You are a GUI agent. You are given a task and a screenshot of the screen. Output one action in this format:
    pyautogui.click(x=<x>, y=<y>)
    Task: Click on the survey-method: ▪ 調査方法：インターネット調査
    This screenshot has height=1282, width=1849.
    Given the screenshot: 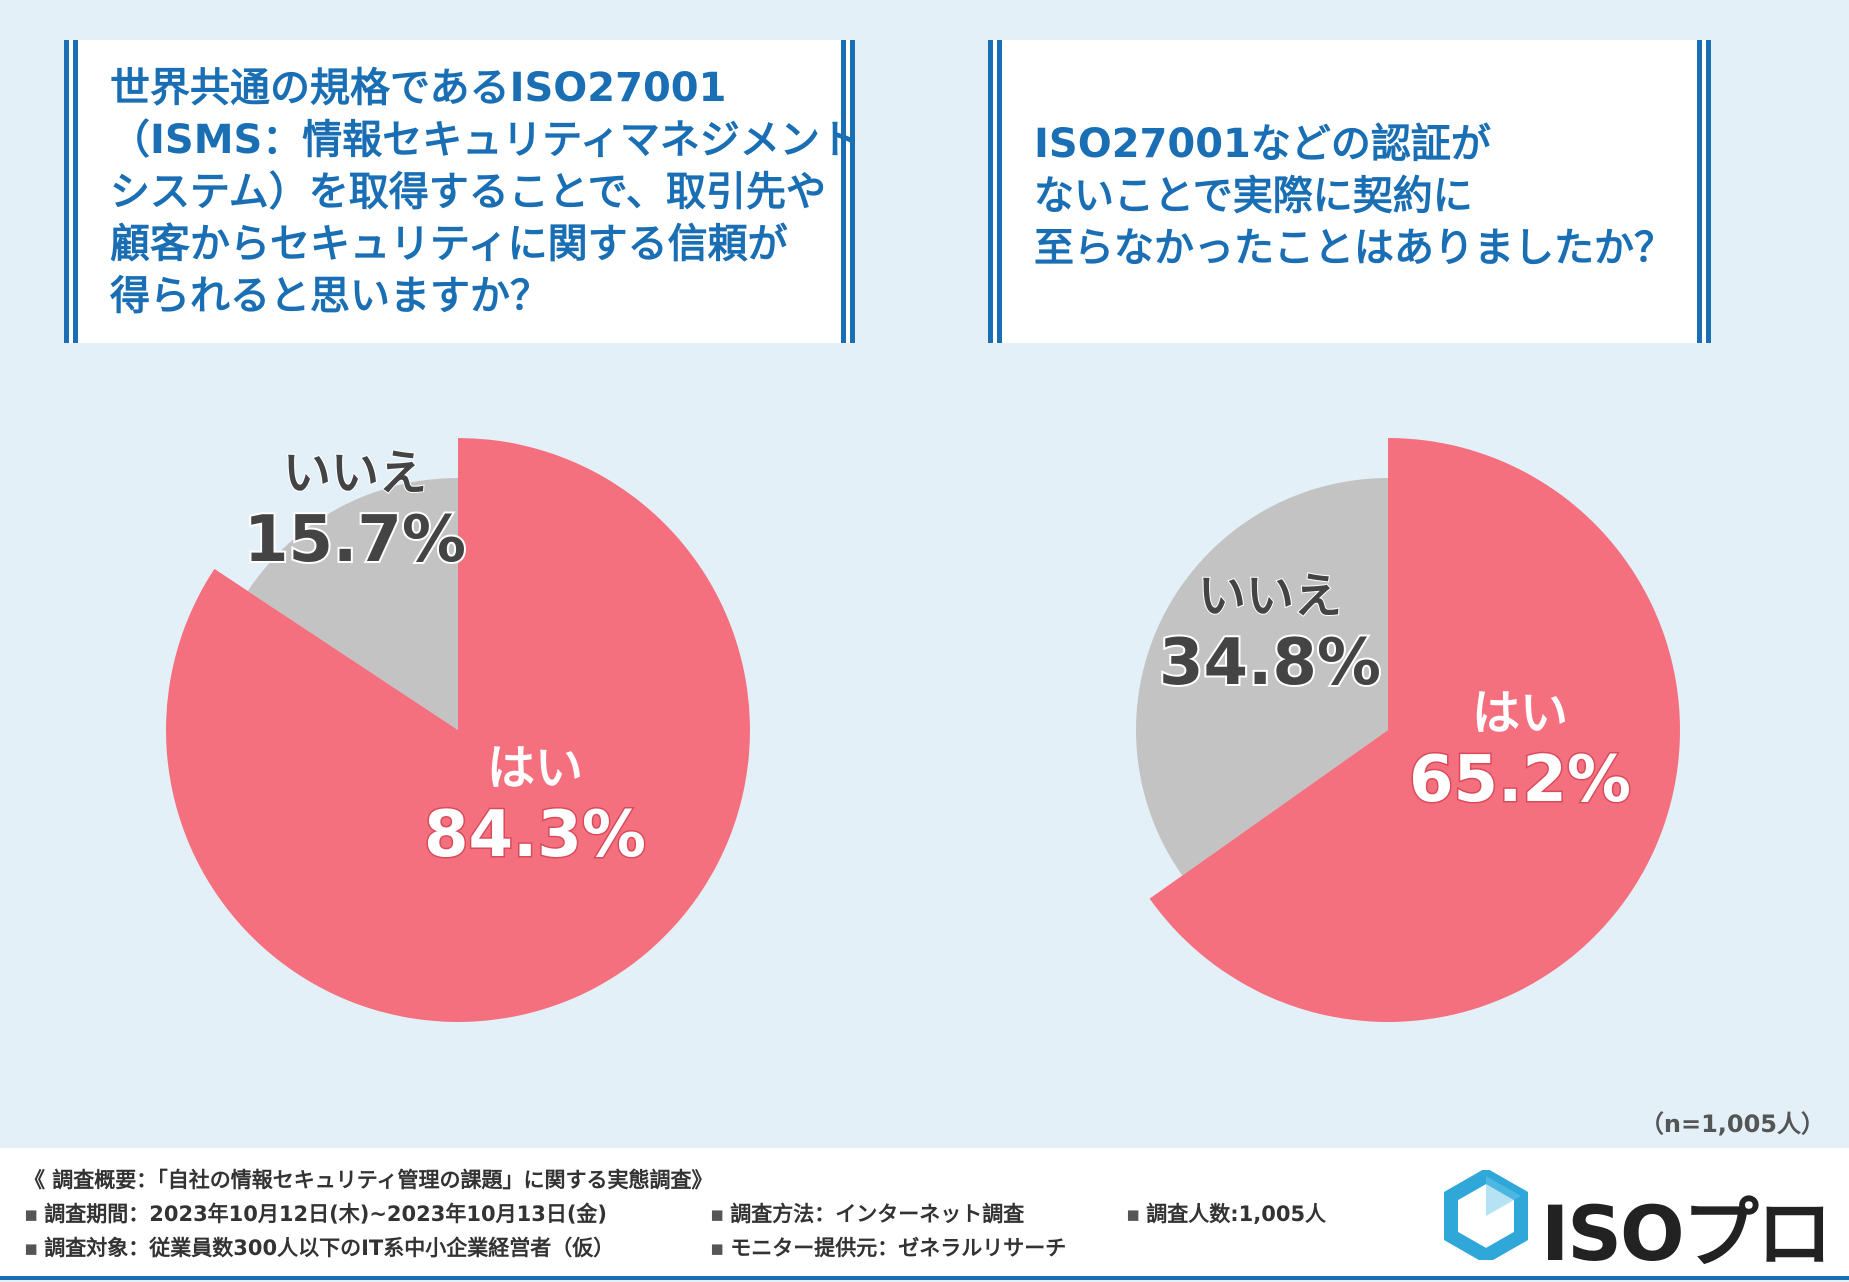 What is the action you would take?
    pyautogui.click(x=867, y=1213)
    